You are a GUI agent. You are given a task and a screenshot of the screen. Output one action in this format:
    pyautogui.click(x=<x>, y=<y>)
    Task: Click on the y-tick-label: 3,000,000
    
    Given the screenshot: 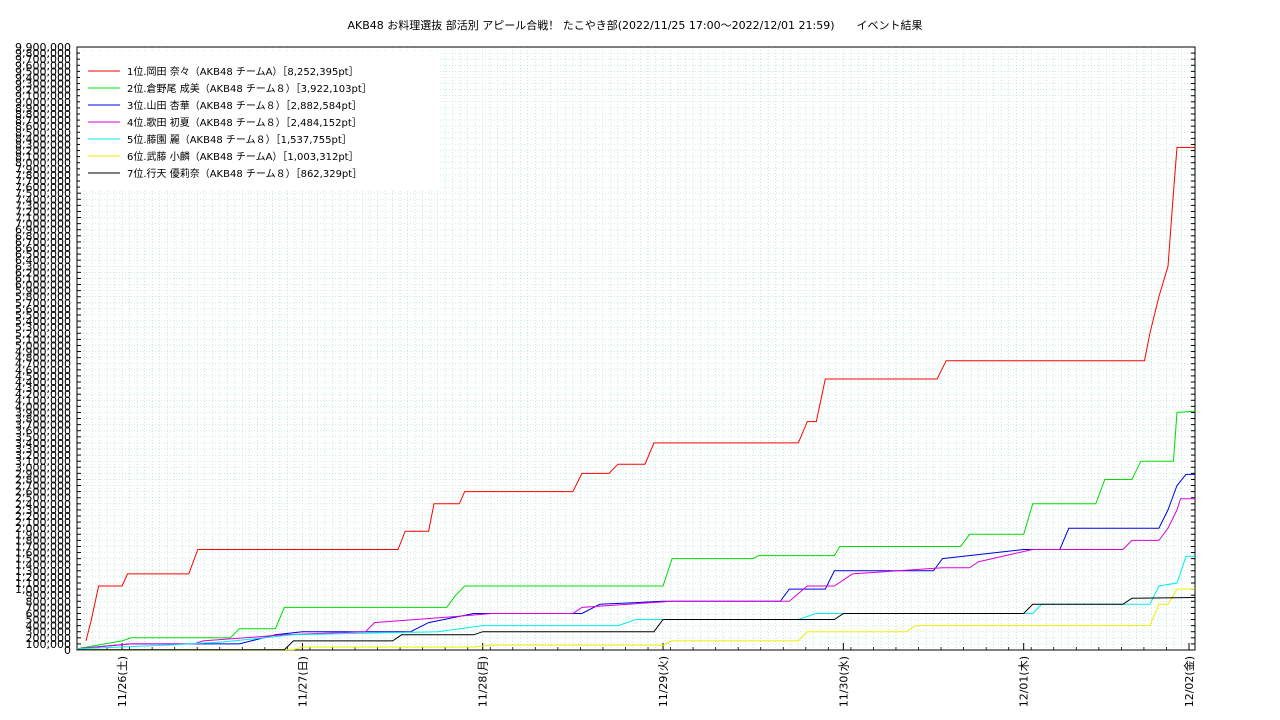 What is the action you would take?
    pyautogui.click(x=43, y=467)
    